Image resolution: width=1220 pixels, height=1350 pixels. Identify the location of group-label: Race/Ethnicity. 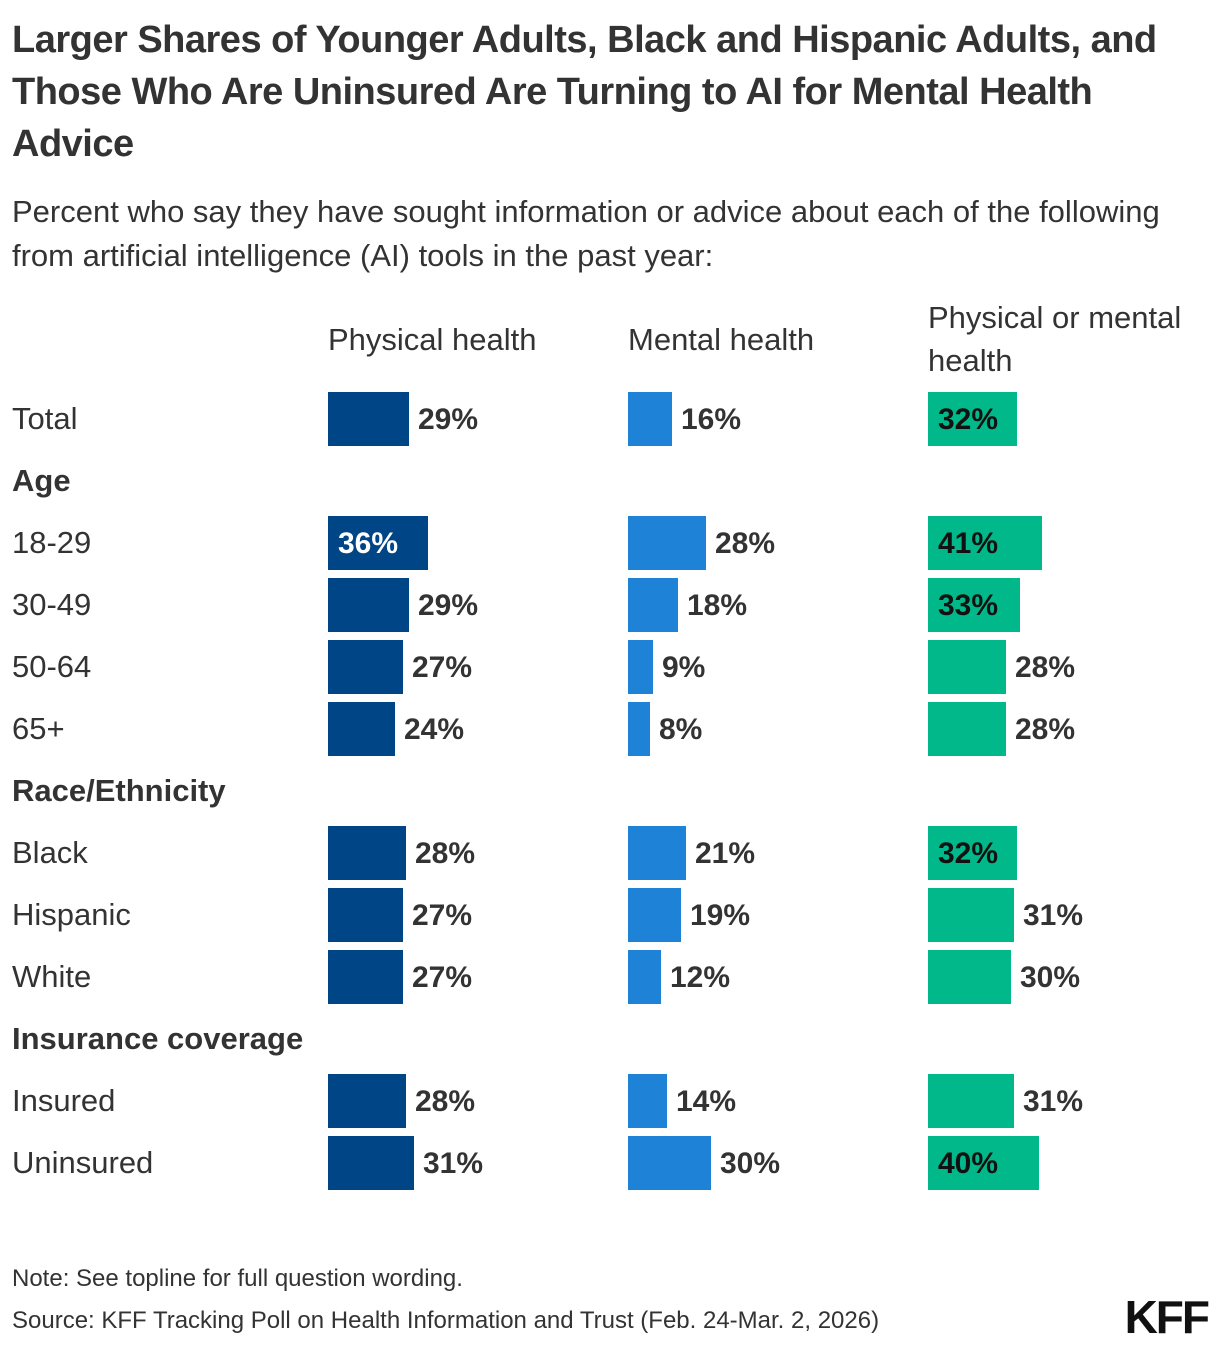
(119, 790).